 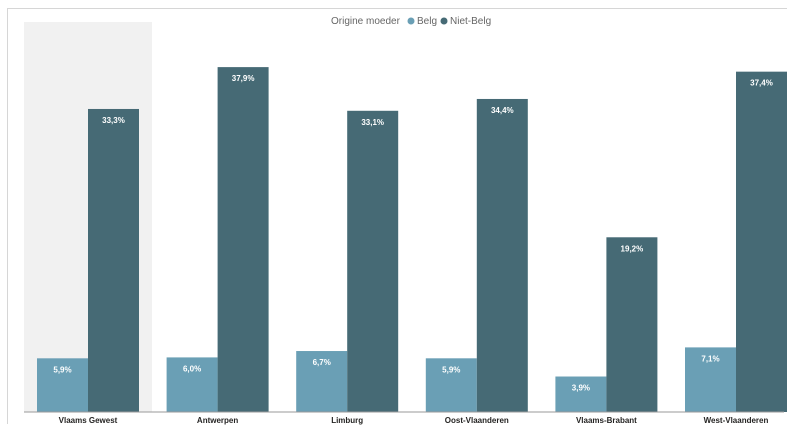 I want to click on category-label-antwerpen: Antwerpen, so click(x=217, y=420).